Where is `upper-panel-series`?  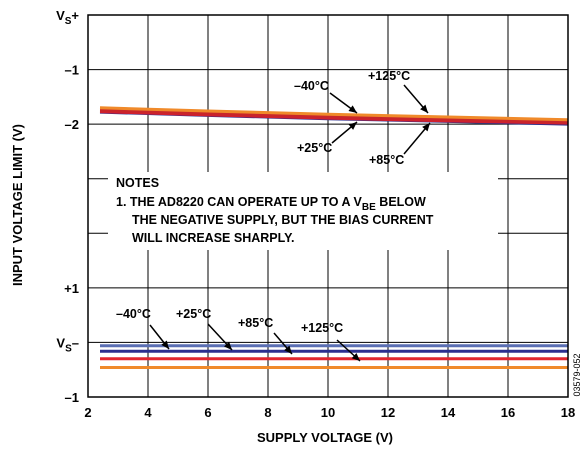
upper-panel-series is located at coordinates (334, 116).